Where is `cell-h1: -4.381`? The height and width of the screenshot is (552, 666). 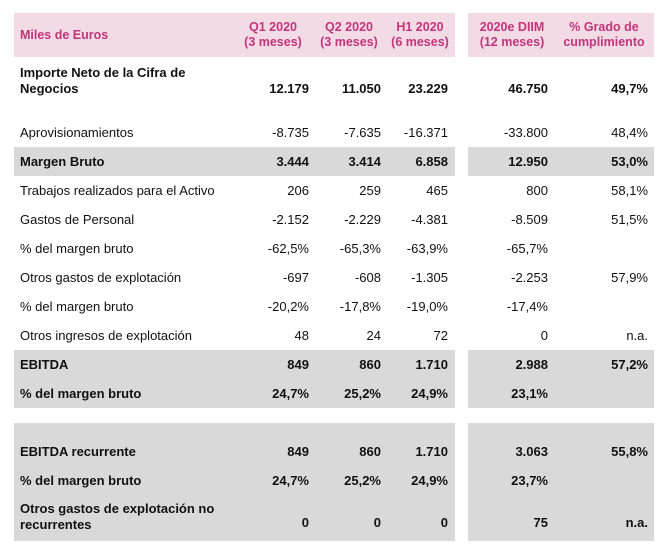 cell-h1: -4.381 is located at coordinates (429, 219).